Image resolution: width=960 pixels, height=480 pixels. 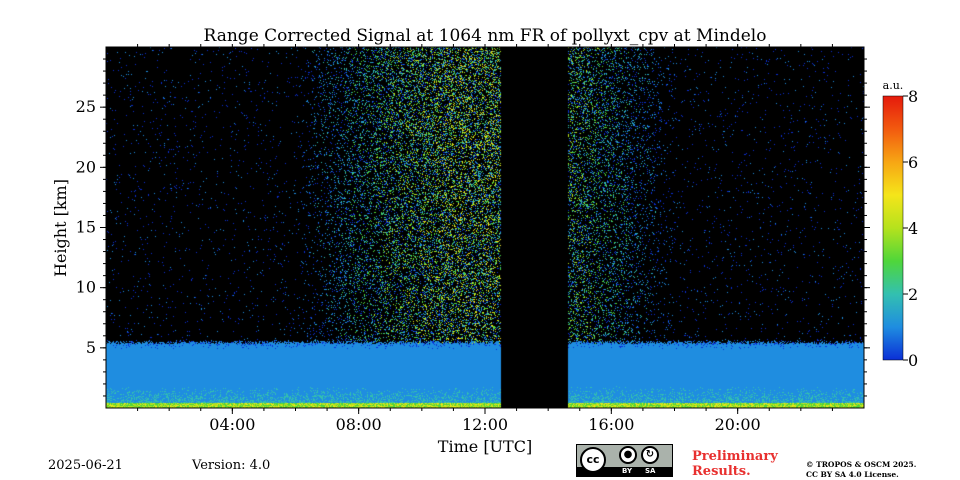 I want to click on cc-license-badge: cc ● ↻ BY SA, so click(x=624, y=460).